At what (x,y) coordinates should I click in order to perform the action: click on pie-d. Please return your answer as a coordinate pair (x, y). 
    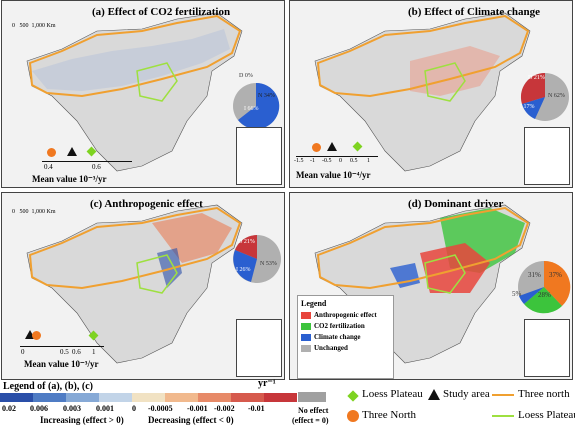
    Looking at the image, I should click on (544, 287).